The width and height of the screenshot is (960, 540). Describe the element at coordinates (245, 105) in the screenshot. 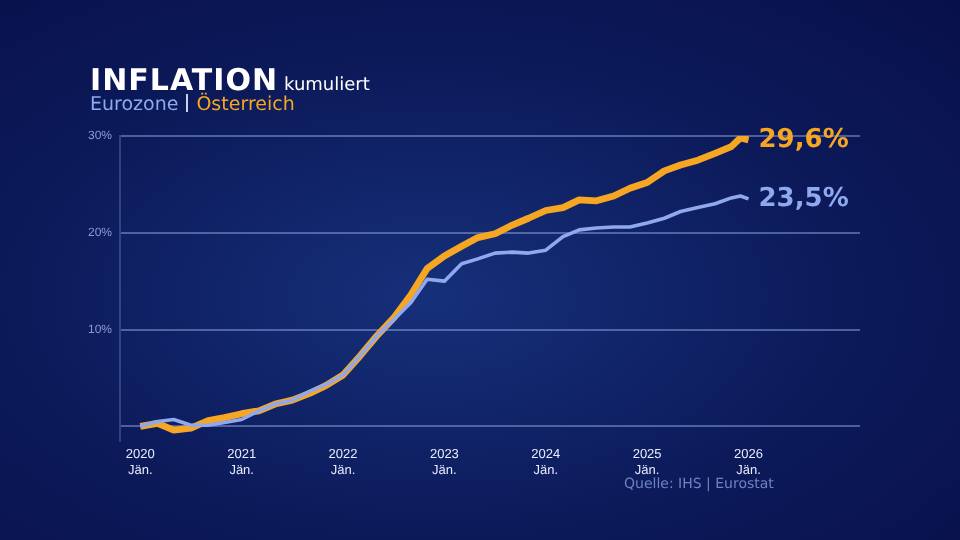

I see `text: Österreich` at that location.